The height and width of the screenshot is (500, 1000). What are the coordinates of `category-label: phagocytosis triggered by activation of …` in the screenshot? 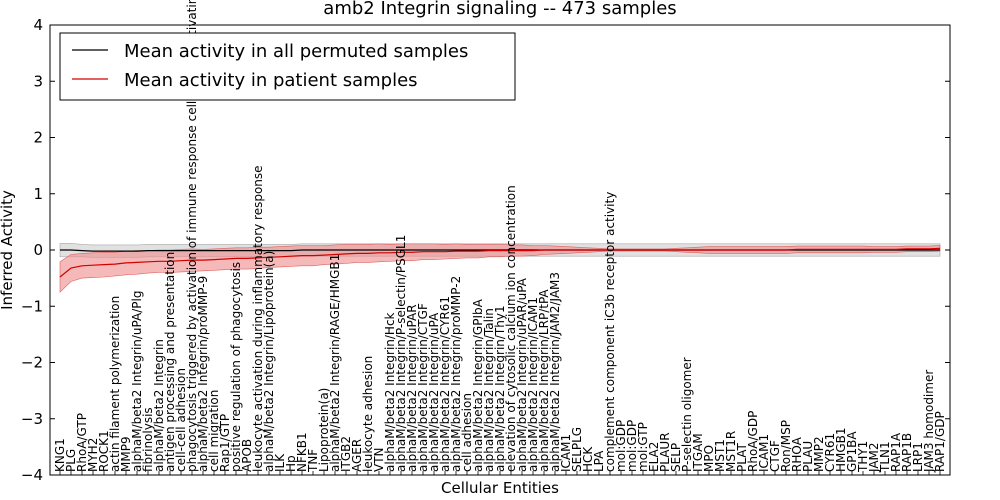 It's located at (192, 236).